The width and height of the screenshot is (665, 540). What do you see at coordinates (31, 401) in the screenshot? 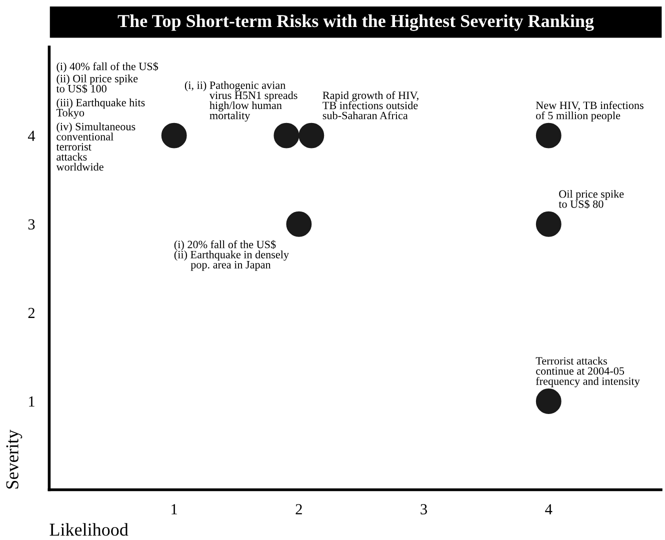
I see `y-tick-label: 1` at bounding box center [31, 401].